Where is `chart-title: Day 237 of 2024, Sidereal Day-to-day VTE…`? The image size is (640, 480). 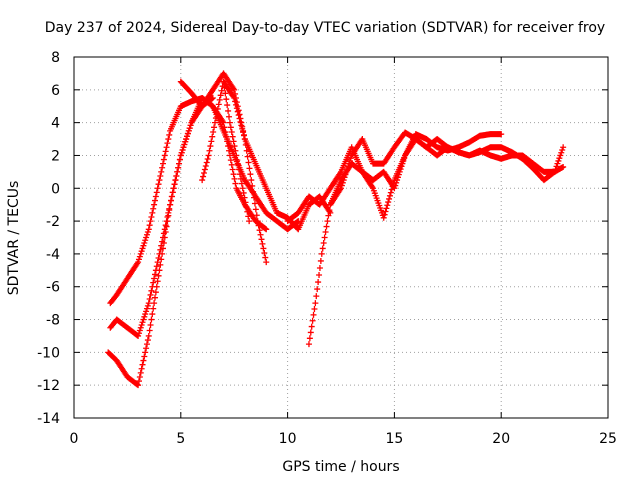
chart-title: Day 237 of 2024, Sidereal Day-to-day VTE… is located at coordinates (325, 28).